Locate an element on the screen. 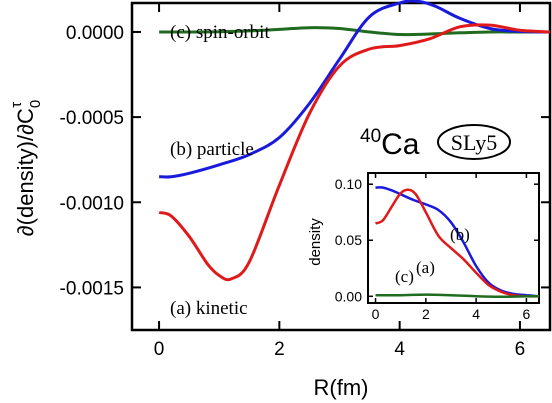 The image size is (552, 403). inset-x-tick-label: 4 is located at coordinates (476, 314).